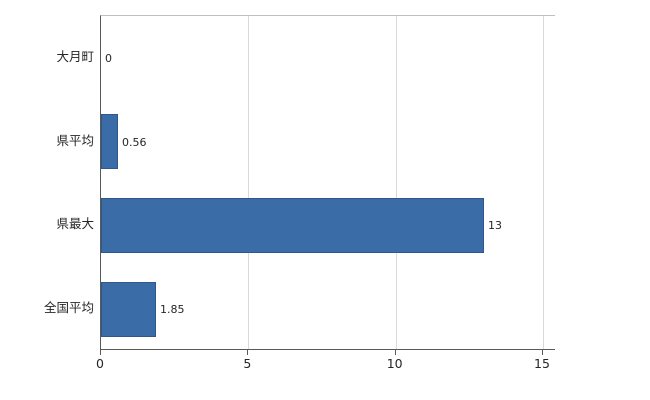  What do you see at coordinates (542, 363) in the screenshot?
I see `x-tick-label: 15` at bounding box center [542, 363].